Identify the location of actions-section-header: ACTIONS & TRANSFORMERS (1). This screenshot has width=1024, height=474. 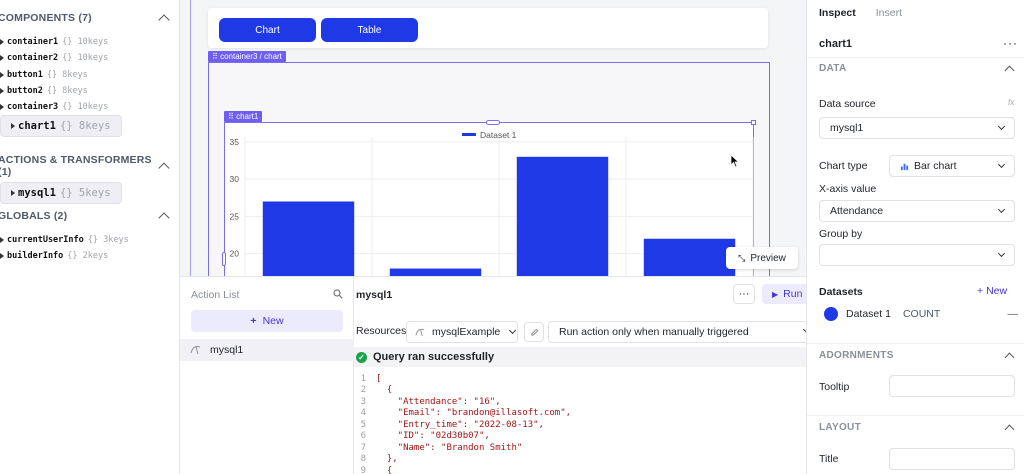
(89, 166).